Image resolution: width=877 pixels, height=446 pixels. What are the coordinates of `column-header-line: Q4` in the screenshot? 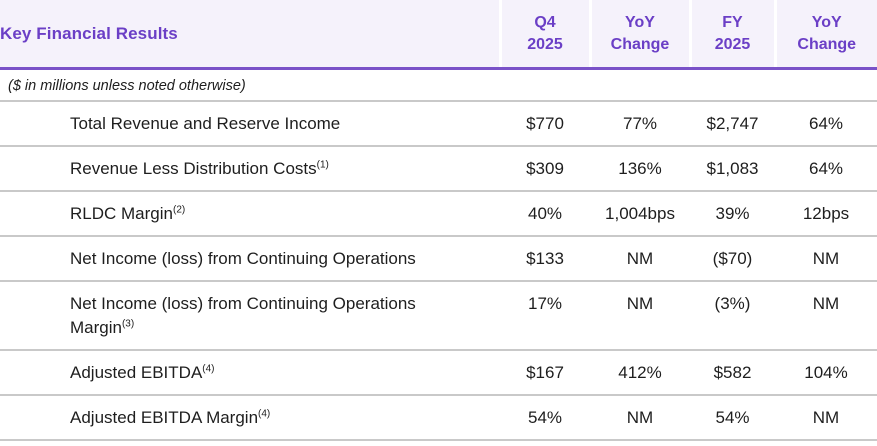 It's located at (545, 22).